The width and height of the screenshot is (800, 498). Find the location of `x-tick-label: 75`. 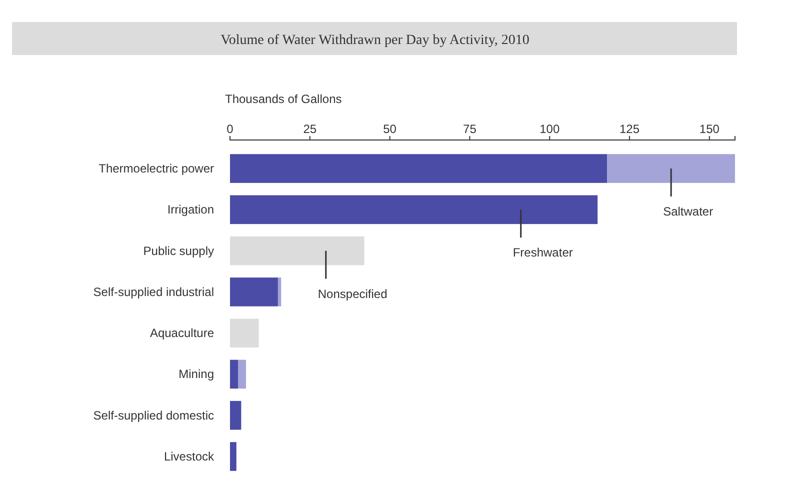

x-tick-label: 75 is located at coordinates (470, 129).